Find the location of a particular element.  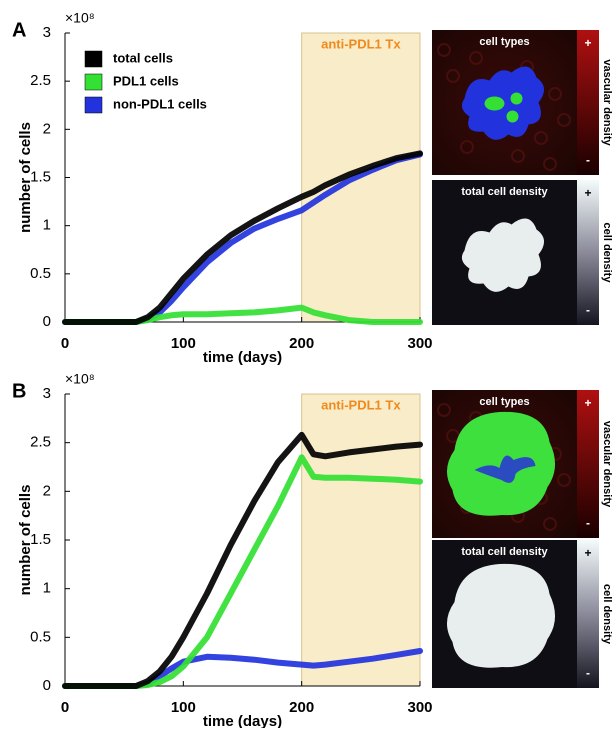

legend-label: PDL1 cells is located at coordinates (146, 80).